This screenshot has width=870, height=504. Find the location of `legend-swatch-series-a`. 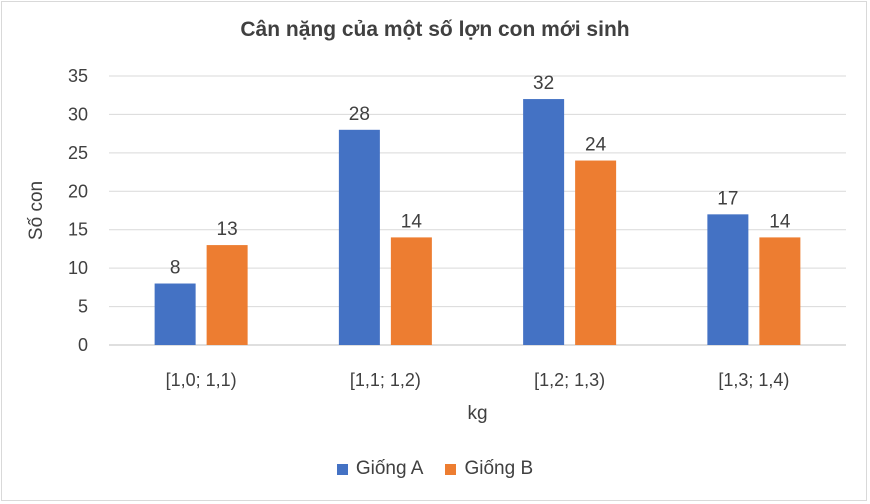

legend-swatch-series-a is located at coordinates (342, 469).